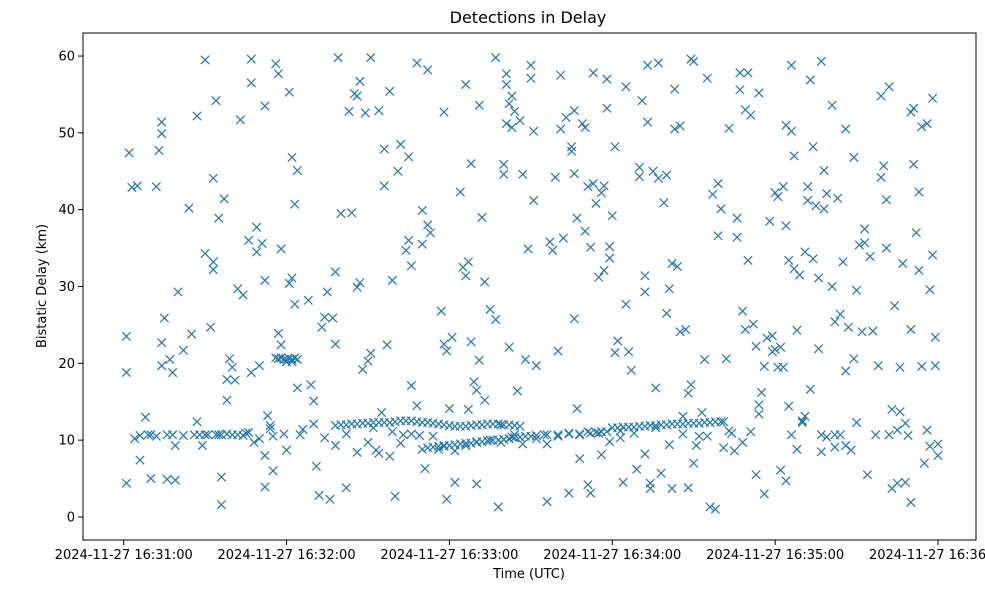  I want to click on y-tick-label: 40, so click(66, 210).